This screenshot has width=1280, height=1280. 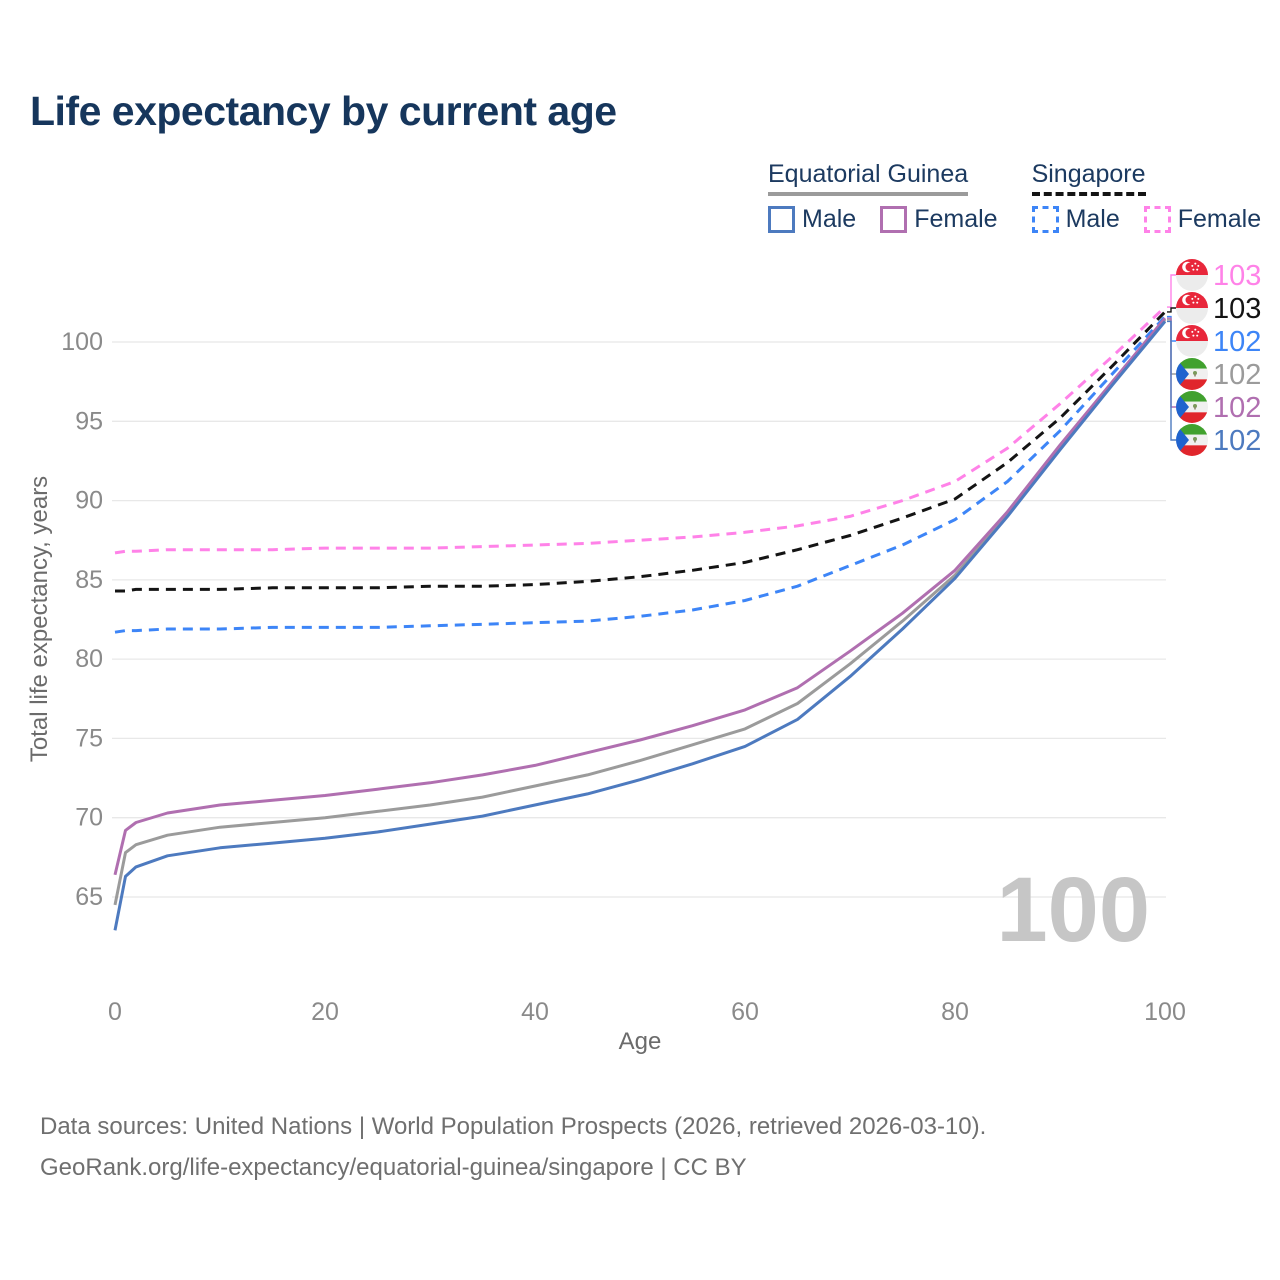 I want to click on legend-items-equatorial-guinea: Male Female, so click(x=883, y=219).